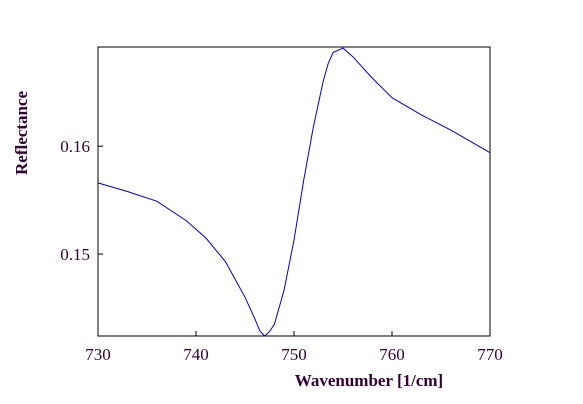  Describe the element at coordinates (392, 354) in the screenshot. I see `x-tick-label: 760` at that location.